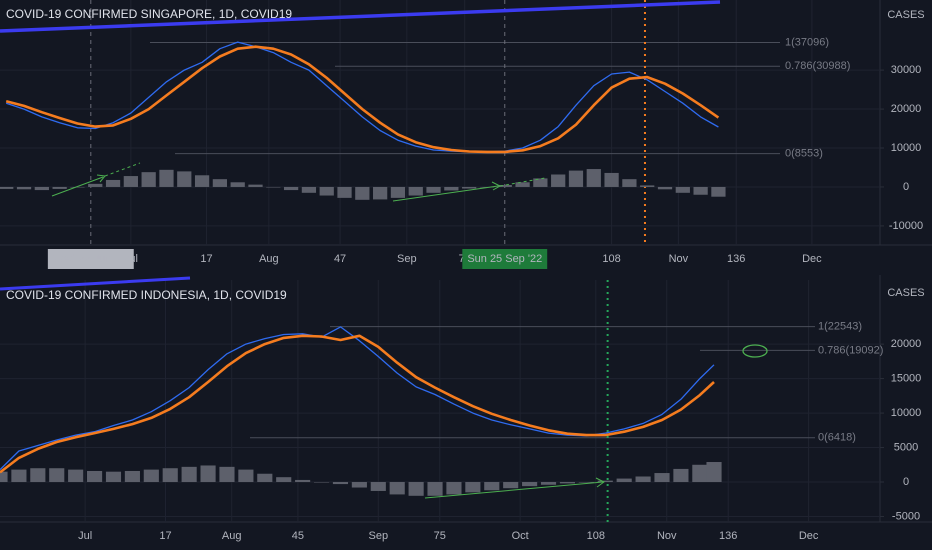 The width and height of the screenshot is (932, 550). What do you see at coordinates (804, 154) in the screenshot?
I see `fib-label: 0(8553)` at bounding box center [804, 154].